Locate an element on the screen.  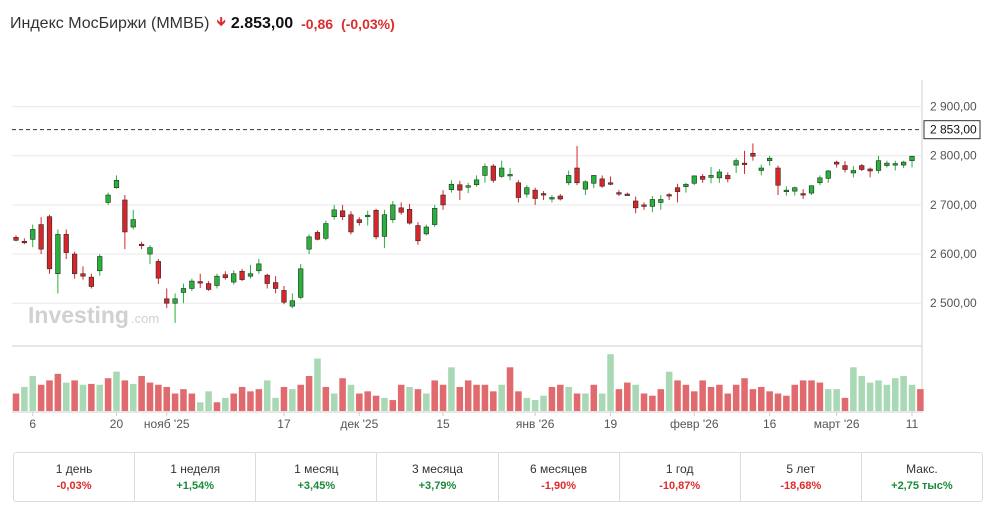
period-6-months: 6 месяцев -1,90% is located at coordinates (559, 477).